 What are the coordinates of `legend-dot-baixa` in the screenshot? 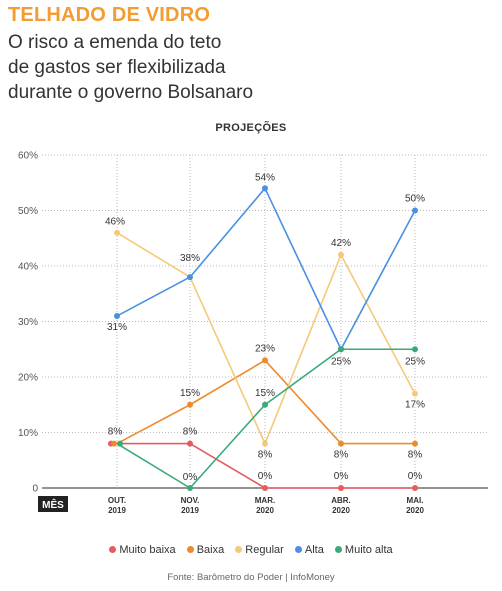 It's located at (190, 549).